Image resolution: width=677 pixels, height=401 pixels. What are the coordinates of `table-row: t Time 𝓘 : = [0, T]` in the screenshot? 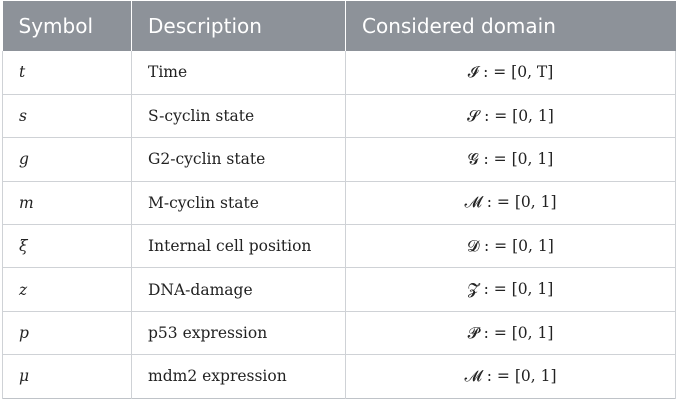 It's located at (339, 73).